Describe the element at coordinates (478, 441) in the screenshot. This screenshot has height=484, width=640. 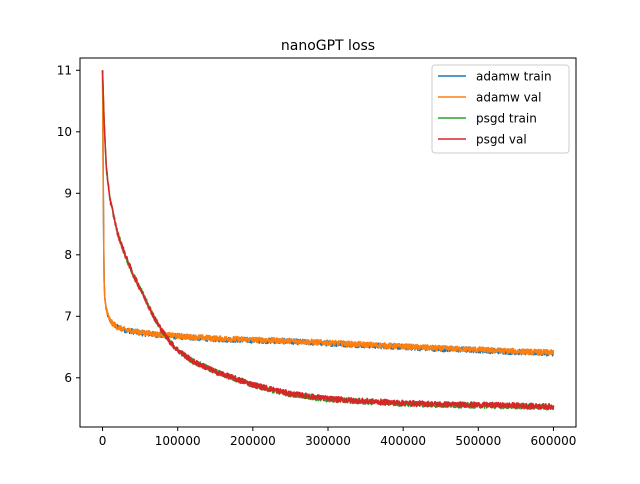
I see `x-tick-label: 500000` at that location.